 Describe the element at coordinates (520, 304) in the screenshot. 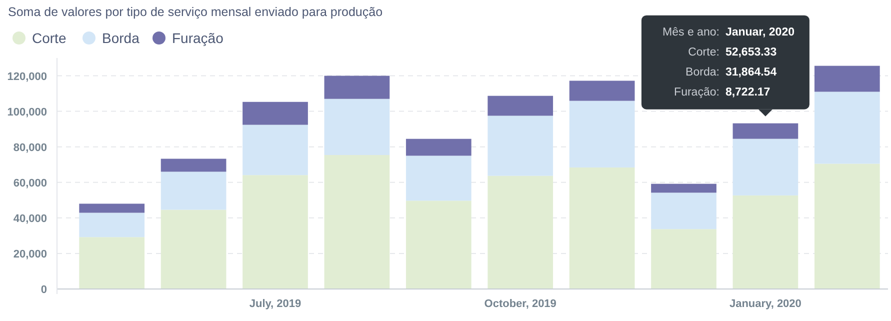

I see `x-tick-label: October, 2019` at that location.